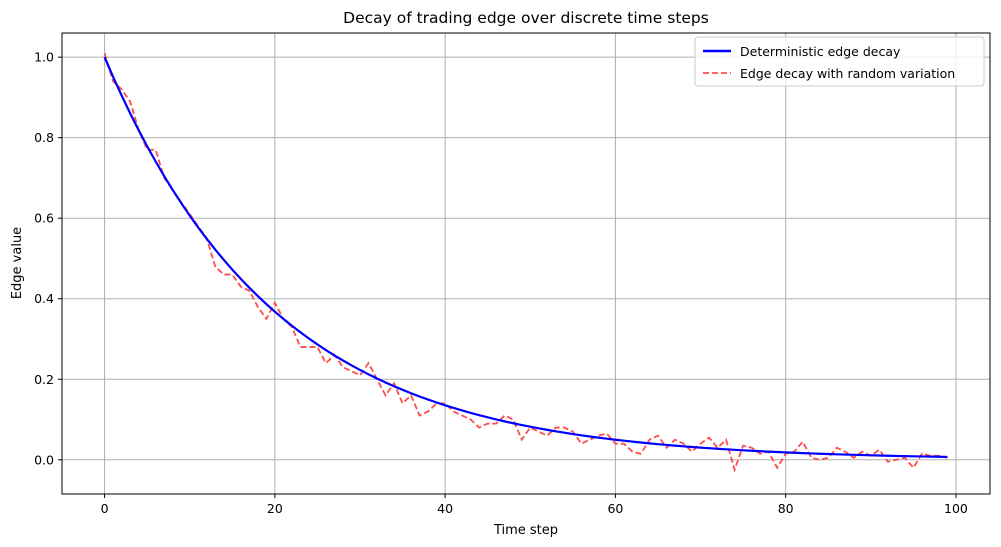  Describe the element at coordinates (820, 51) in the screenshot. I see `legend-label-deterministic: Deterministic edge decay` at that location.